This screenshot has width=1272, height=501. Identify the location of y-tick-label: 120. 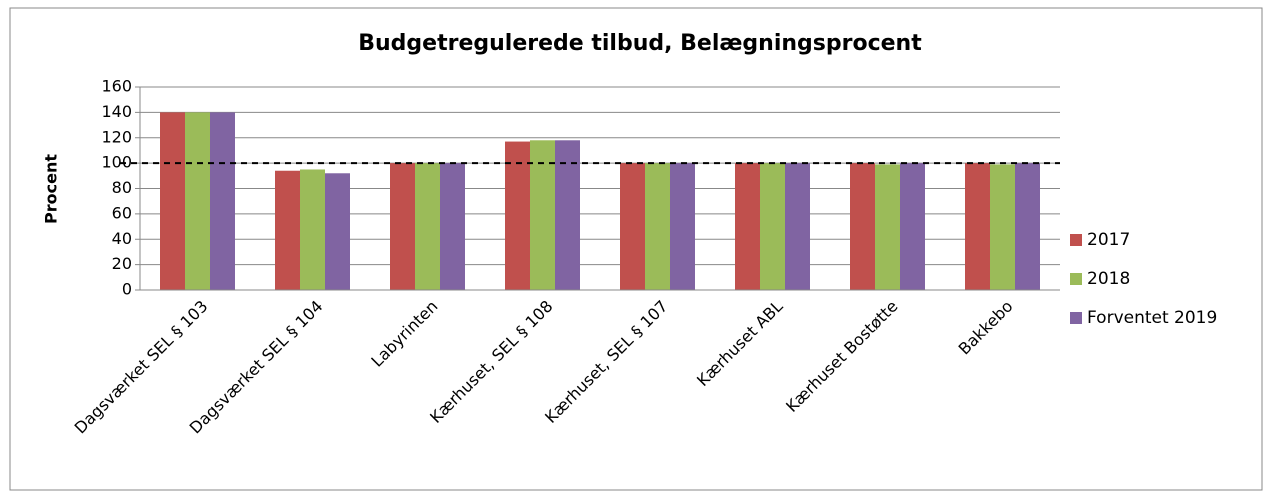
(116, 136).